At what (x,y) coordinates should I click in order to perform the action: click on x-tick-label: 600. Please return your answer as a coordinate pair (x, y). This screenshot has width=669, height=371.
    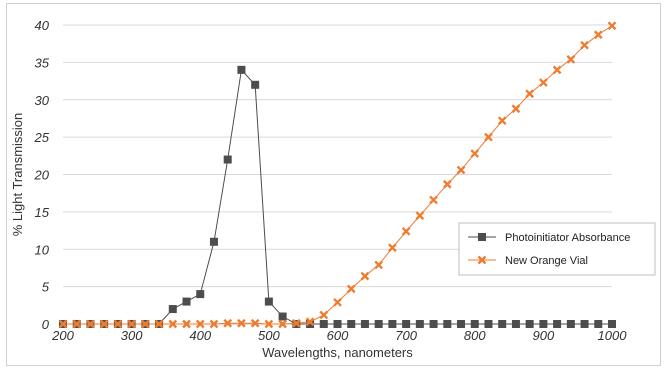
    Looking at the image, I should click on (338, 335).